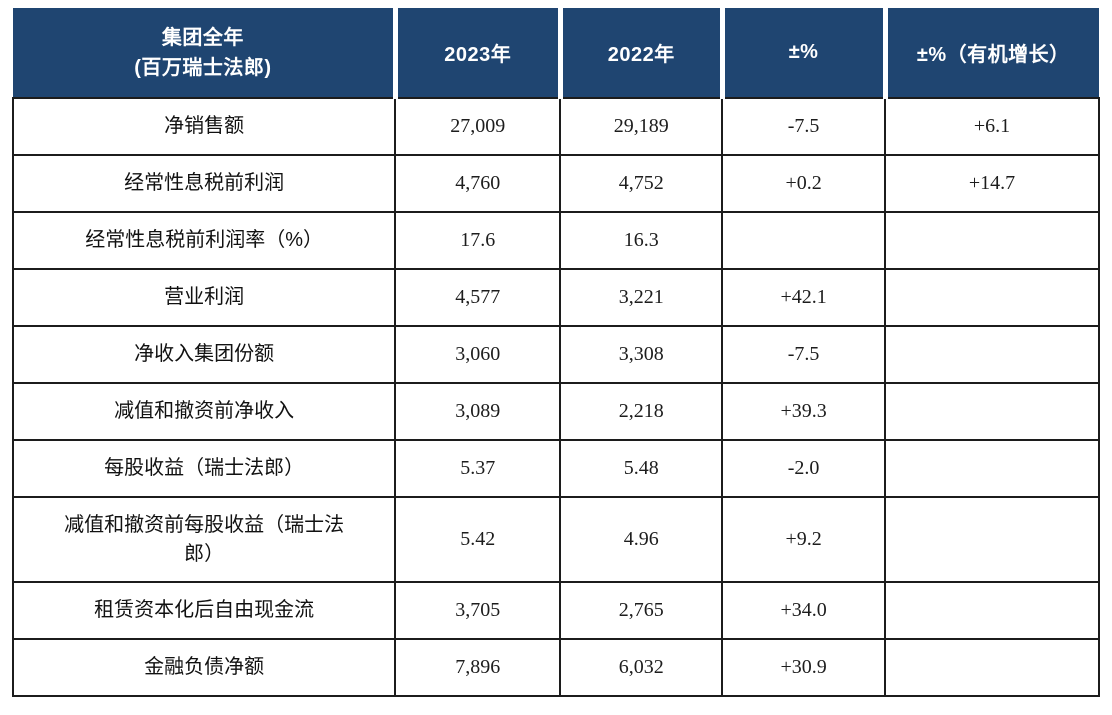  I want to click on row-label: 净销售额, so click(204, 126).